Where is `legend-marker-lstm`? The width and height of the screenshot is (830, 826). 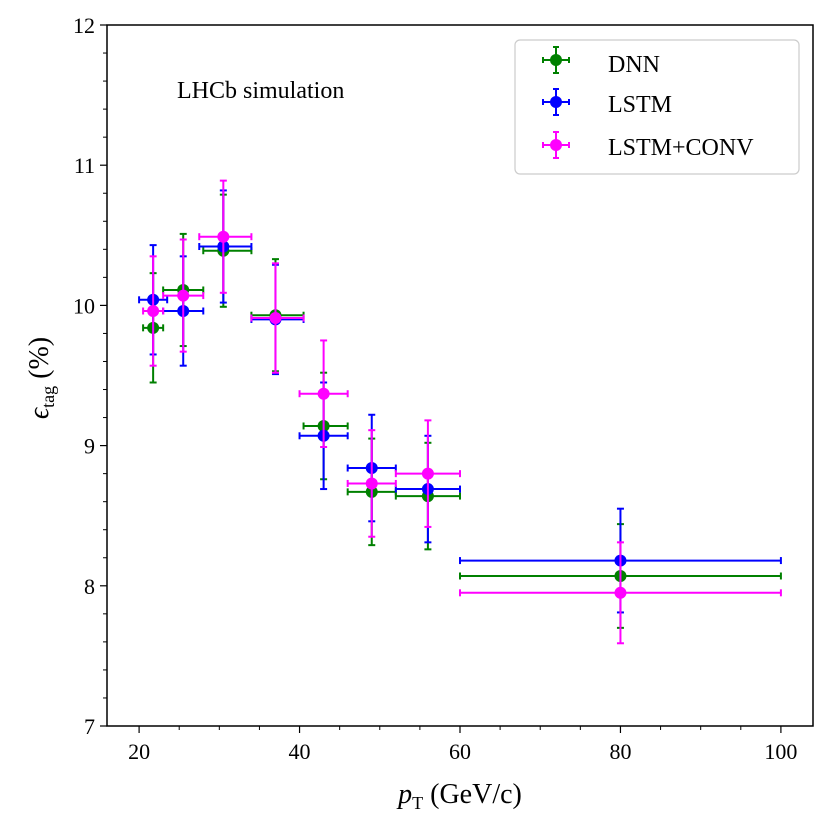
legend-marker-lstm is located at coordinates (556, 102).